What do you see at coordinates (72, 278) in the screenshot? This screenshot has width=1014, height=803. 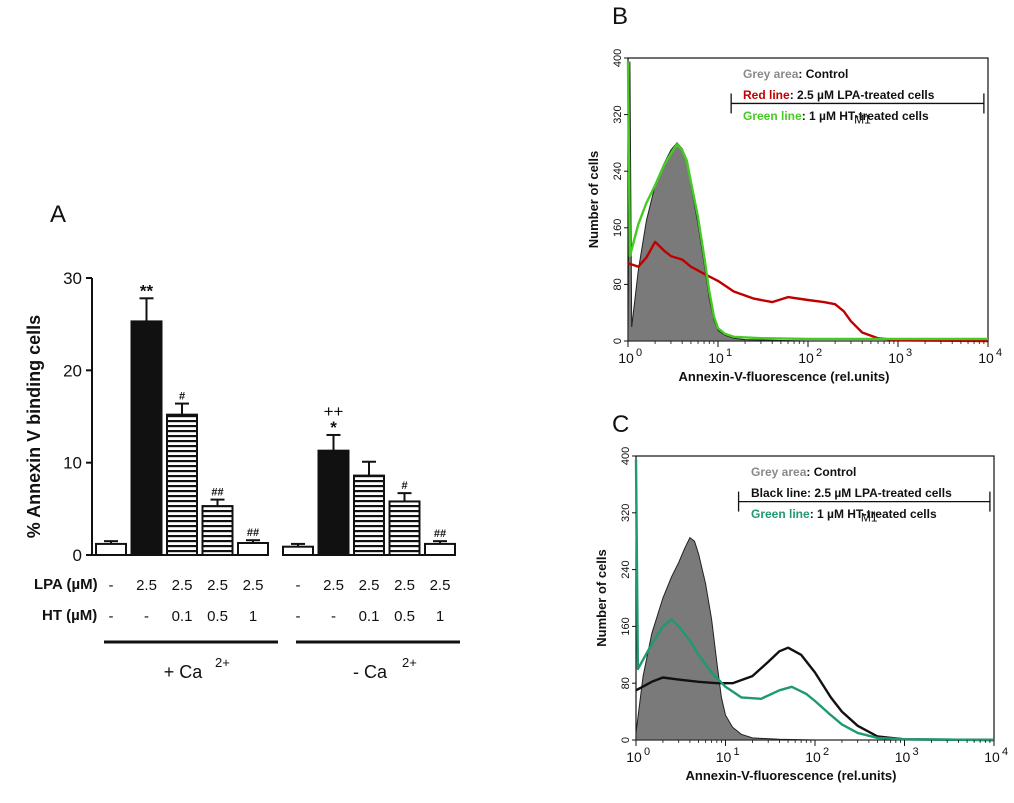 I see `y-tick-label: 30` at bounding box center [72, 278].